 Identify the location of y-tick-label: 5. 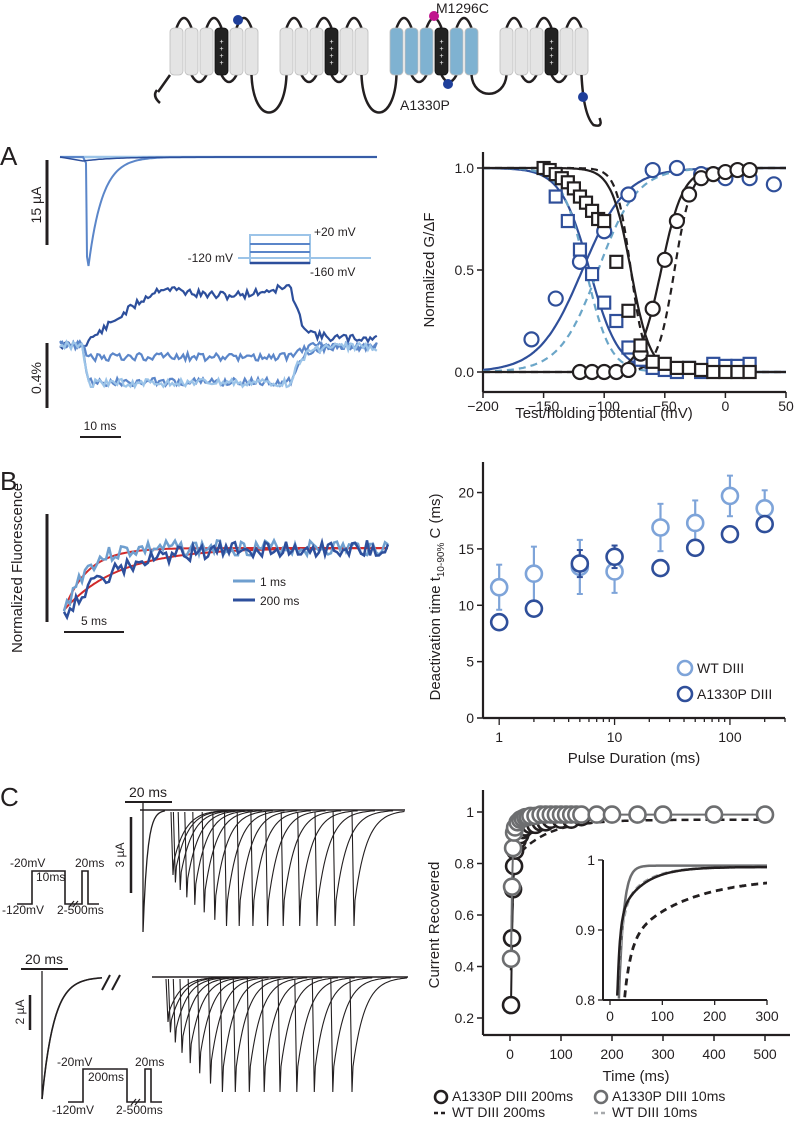
(470, 662).